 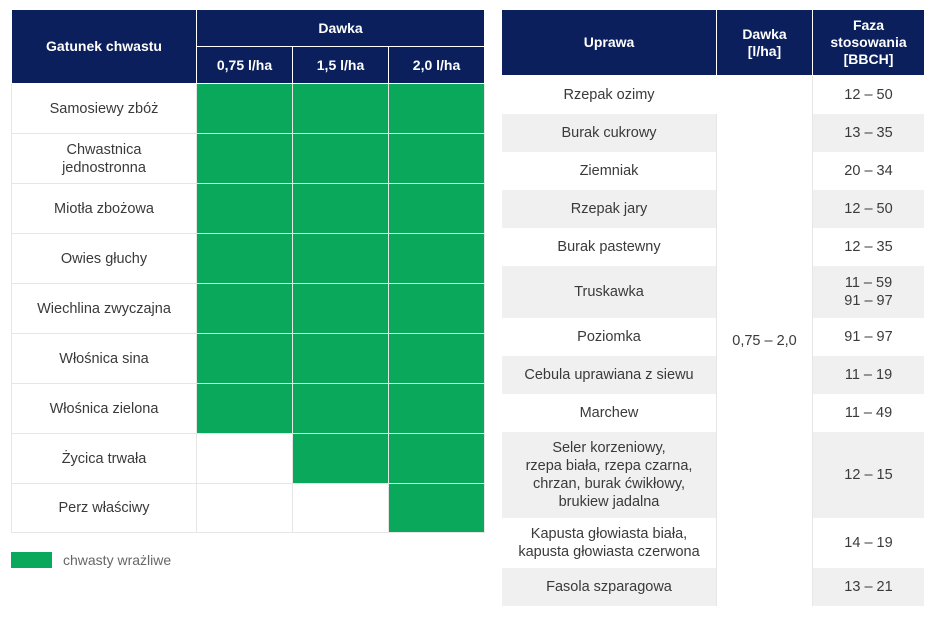 What do you see at coordinates (104, 358) in the screenshot?
I see `weed-name: Włośnica sina` at bounding box center [104, 358].